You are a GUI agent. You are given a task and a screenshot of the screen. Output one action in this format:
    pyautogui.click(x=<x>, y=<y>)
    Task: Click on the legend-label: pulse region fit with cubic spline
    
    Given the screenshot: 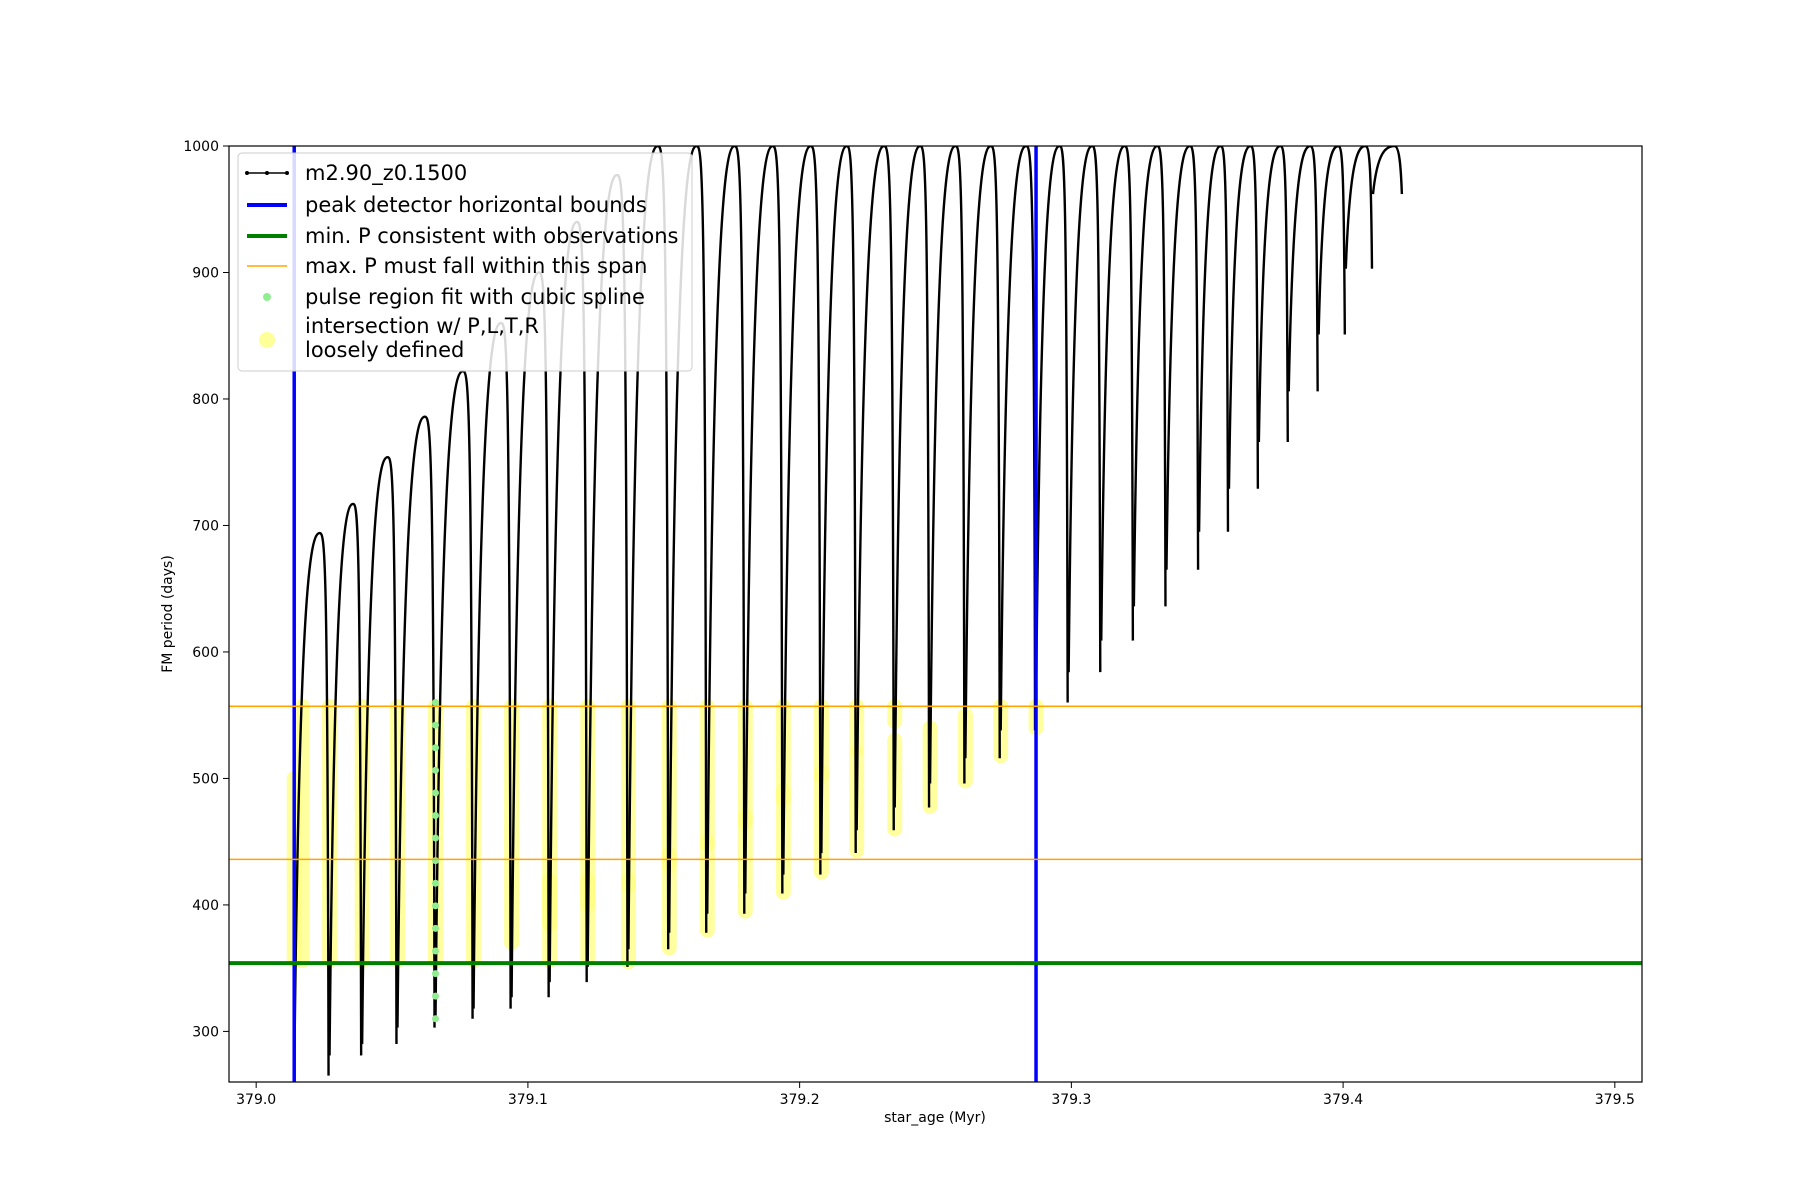 What is the action you would take?
    pyautogui.click(x=475, y=297)
    